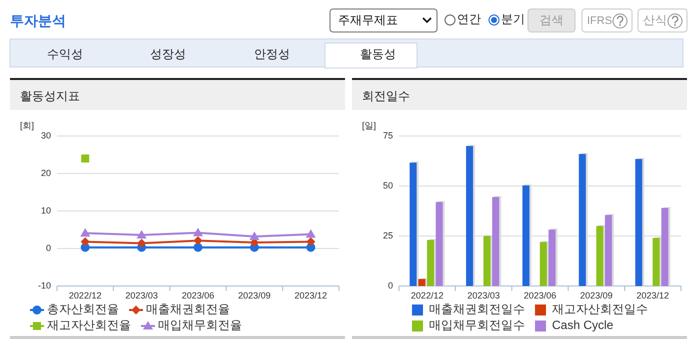 The width and height of the screenshot is (697, 342). Describe the element at coordinates (44, 285) in the screenshot. I see `y-tick-label: -10` at that location.